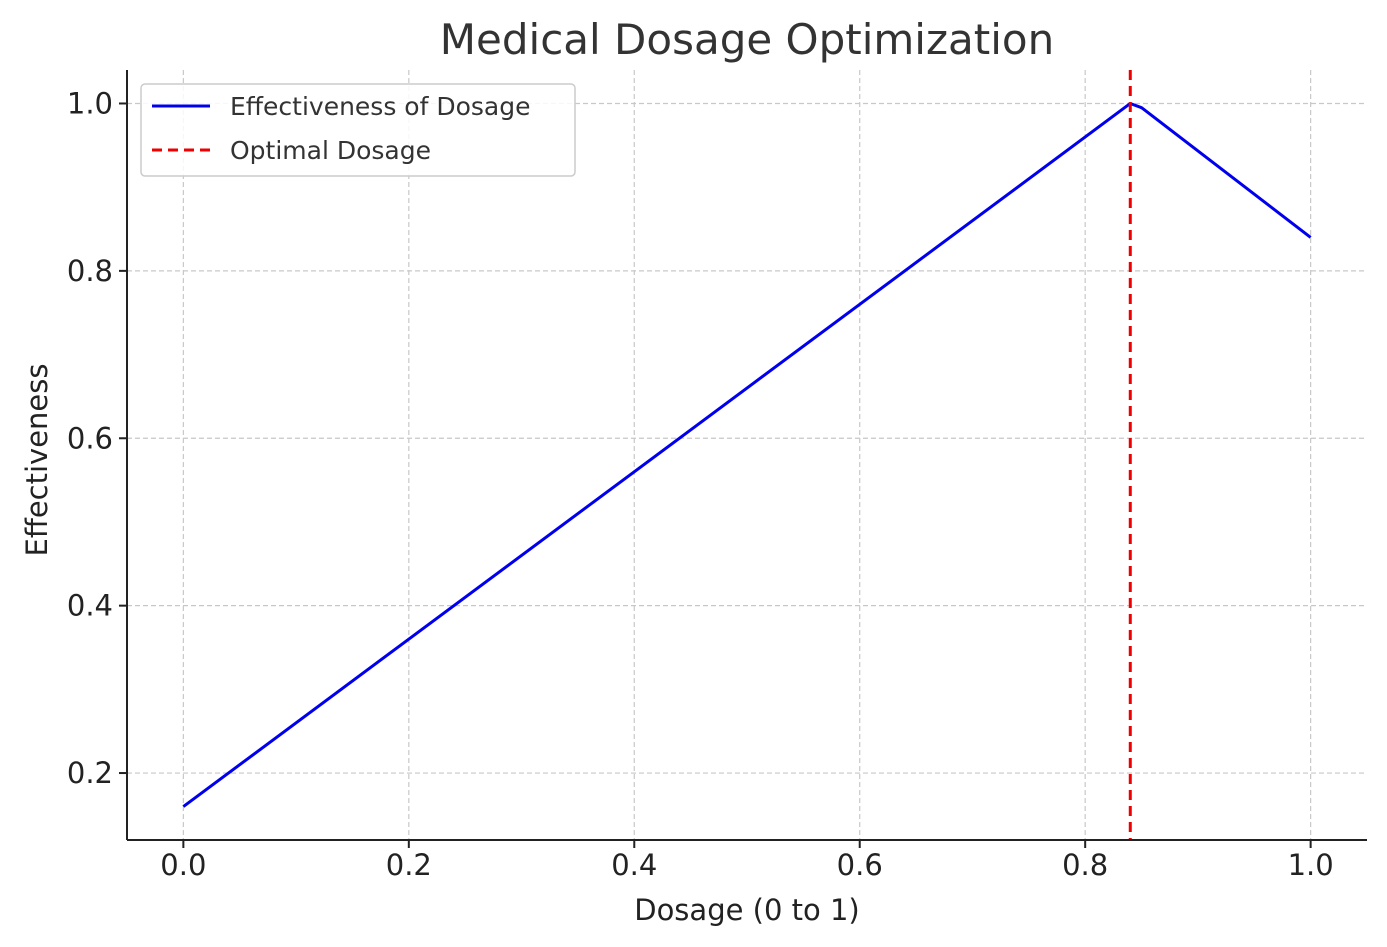 This screenshot has width=1387, height=947. Describe the element at coordinates (1085, 865) in the screenshot. I see `x-tick-label: 0.8` at that location.